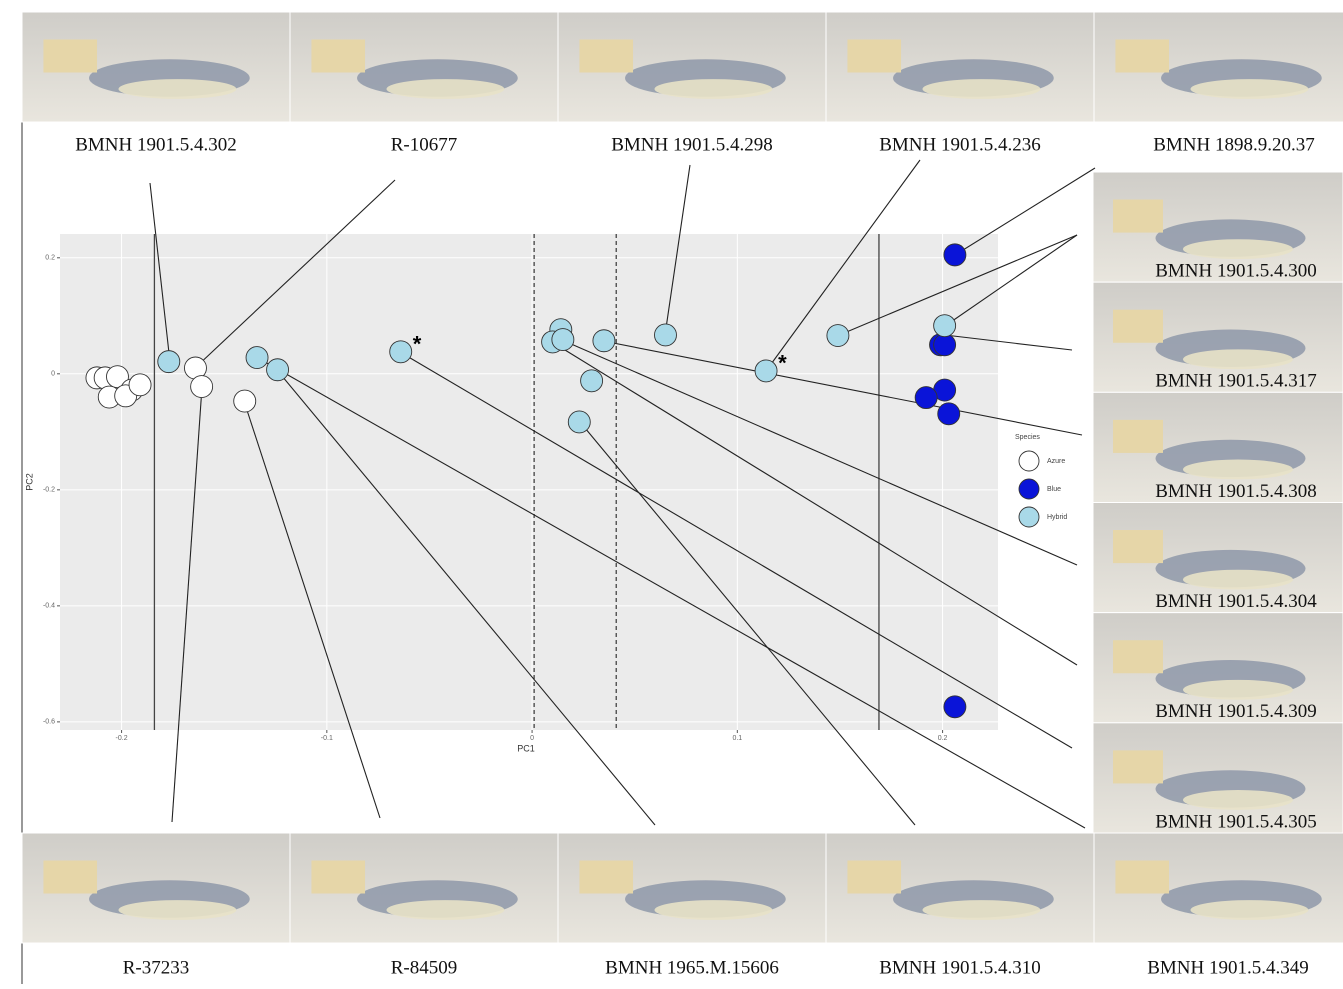 This screenshot has width=1343, height=989. What do you see at coordinates (1236, 711) in the screenshot?
I see `specimen-label: BMNH 1901.5.4.309` at bounding box center [1236, 711].